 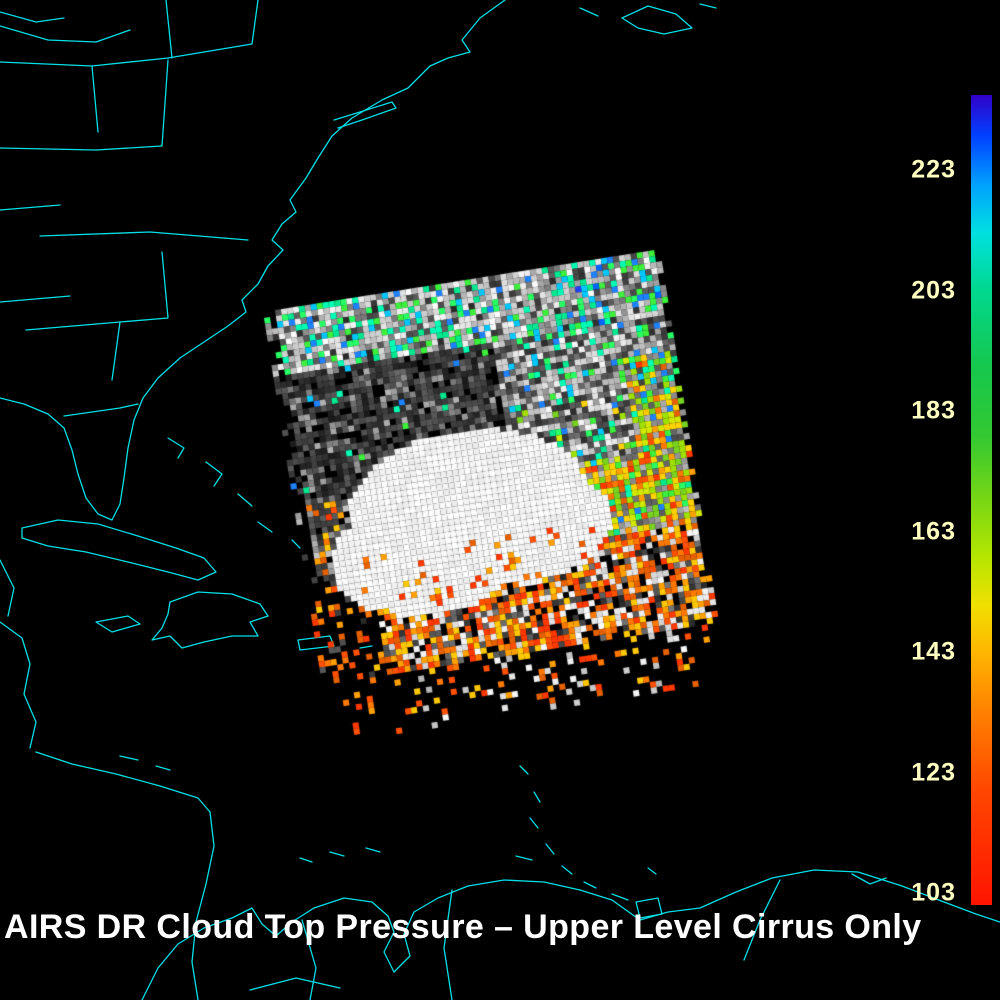 I want to click on colorbar-label: 183, so click(x=933, y=410).